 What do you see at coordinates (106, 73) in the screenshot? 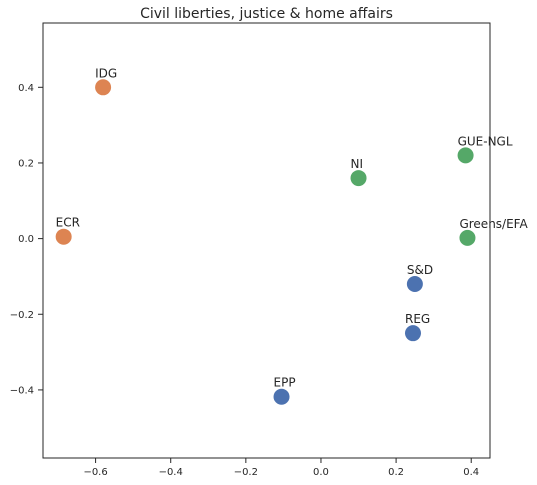
I see `point-label: IDG` at bounding box center [106, 73].